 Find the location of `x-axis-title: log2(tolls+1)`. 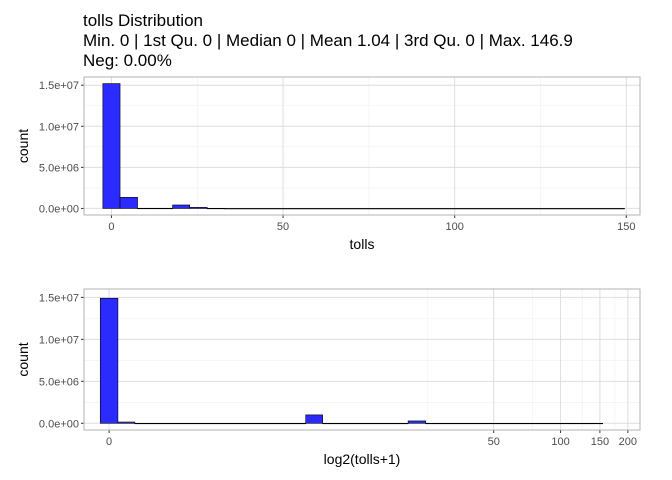

x-axis-title: log2(tolls+1) is located at coordinates (362, 459).